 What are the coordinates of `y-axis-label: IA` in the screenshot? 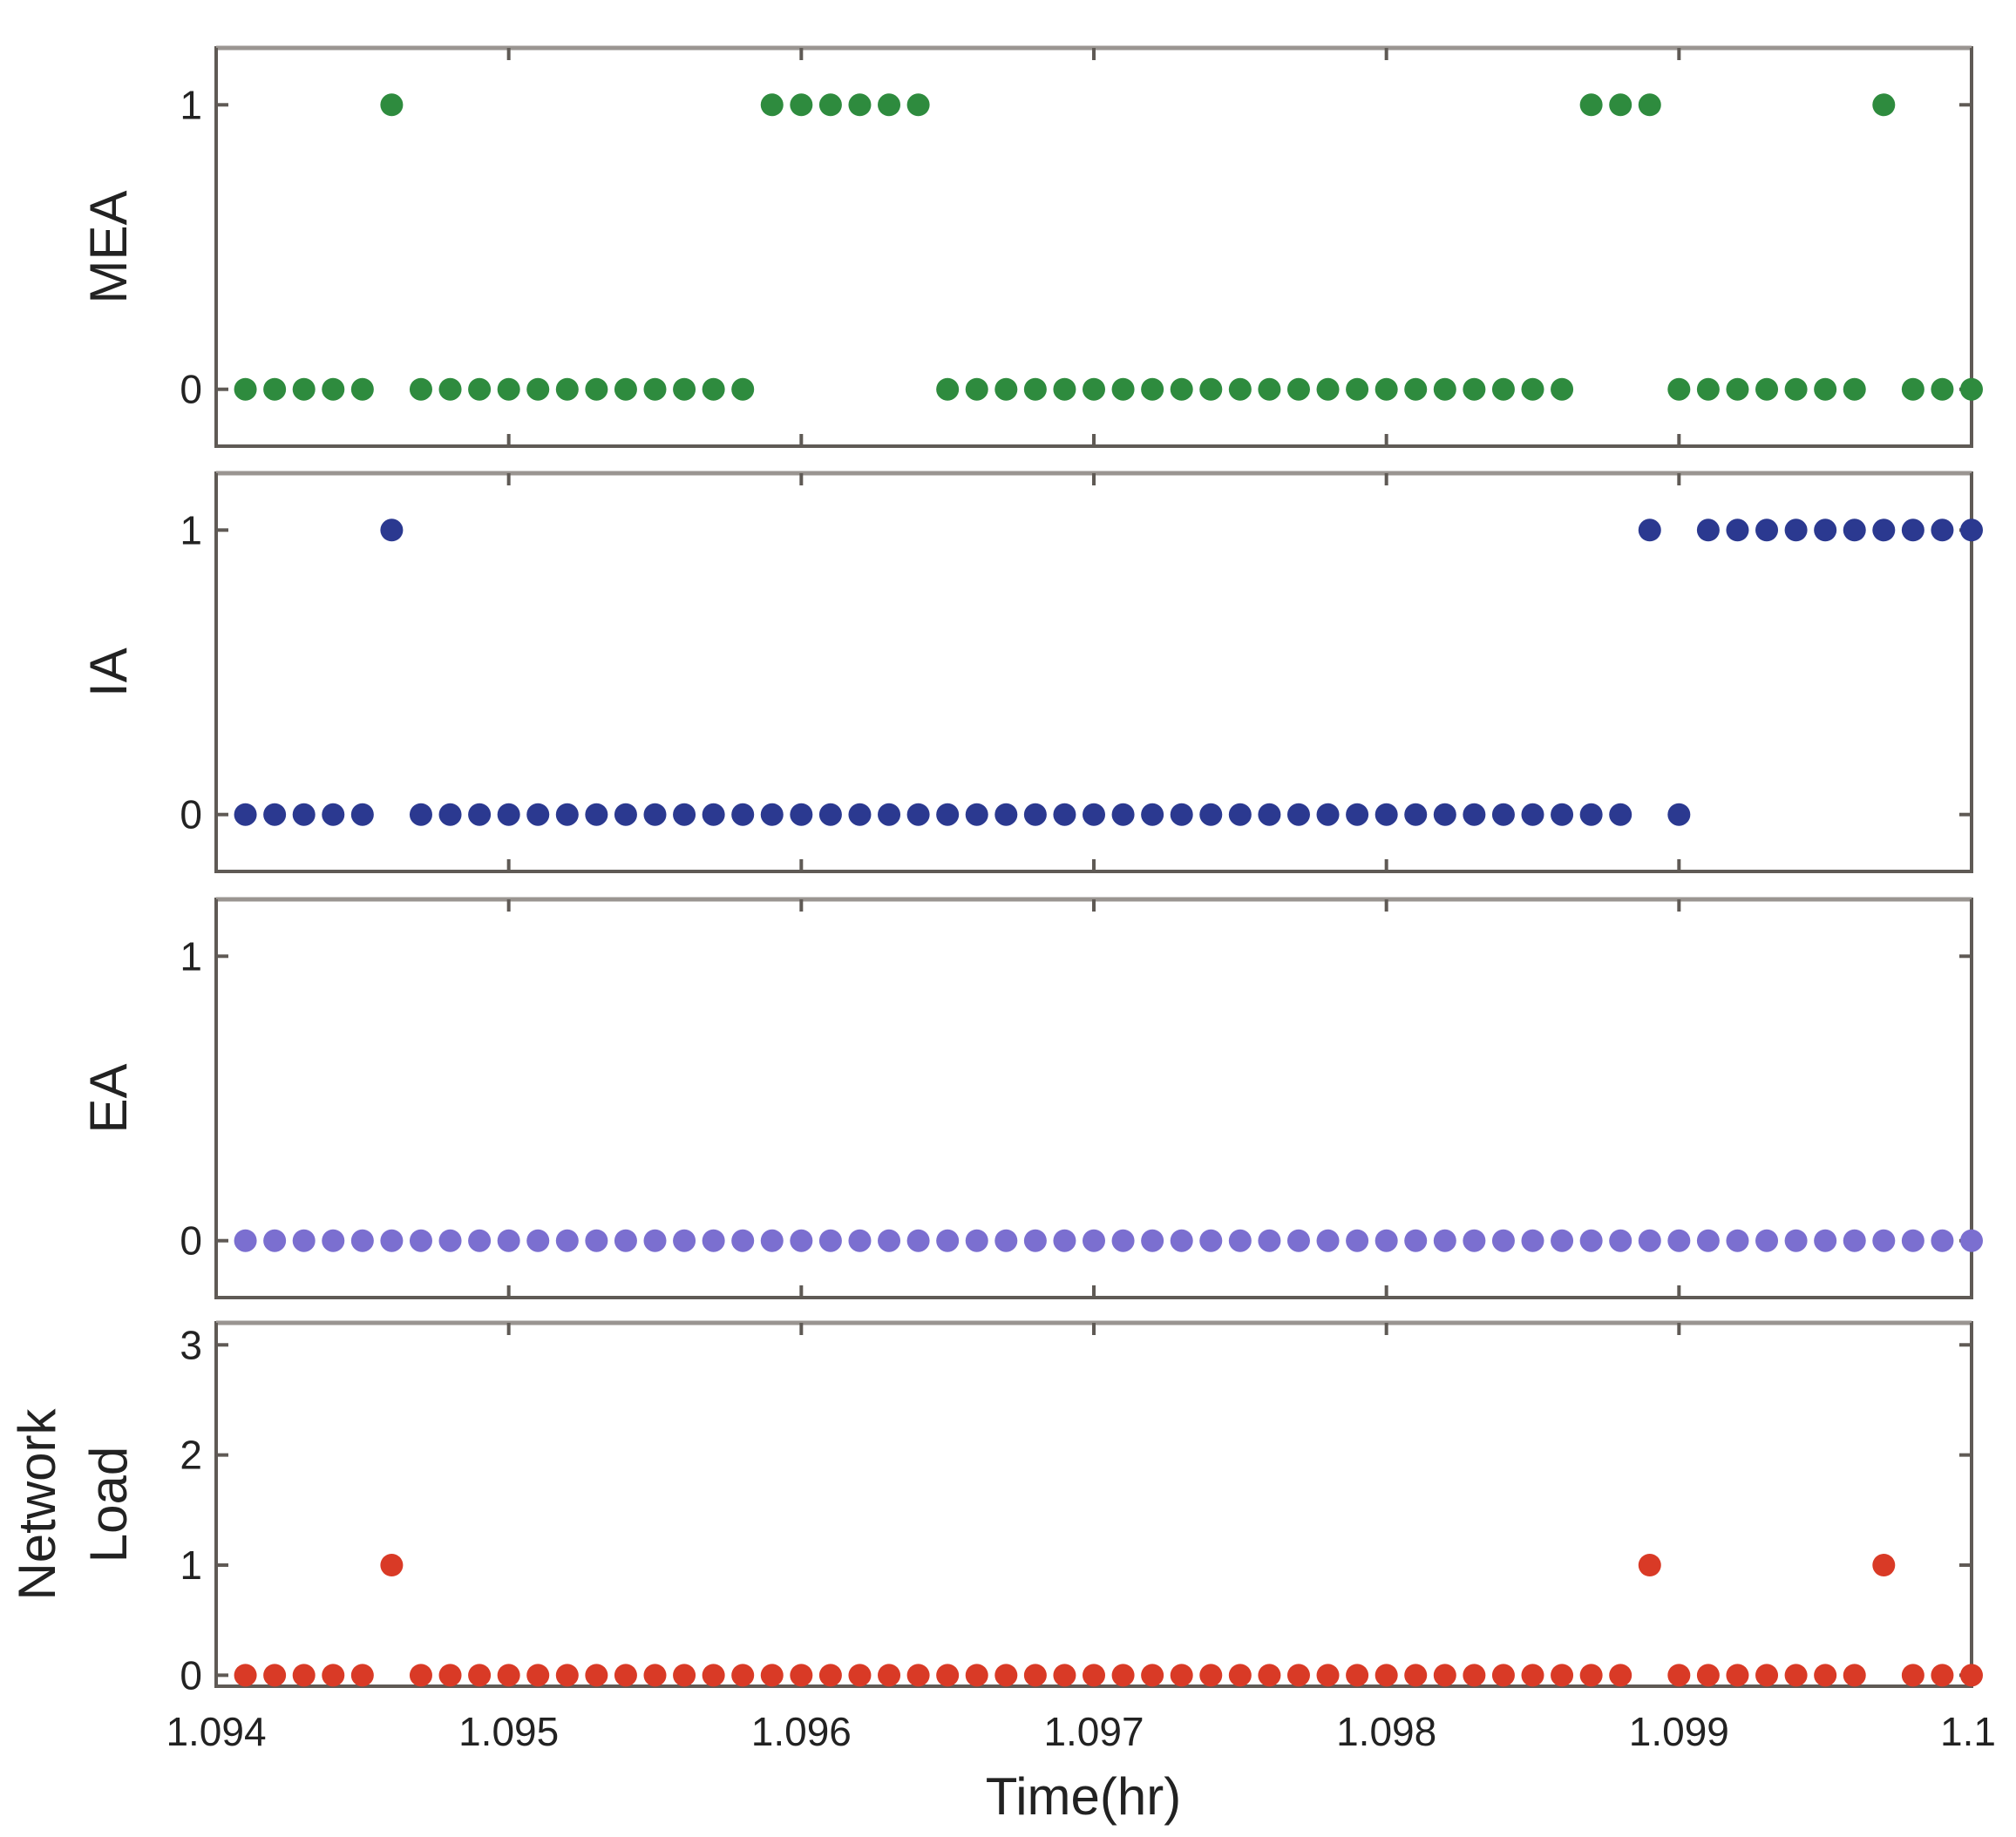 It's located at (108, 672).